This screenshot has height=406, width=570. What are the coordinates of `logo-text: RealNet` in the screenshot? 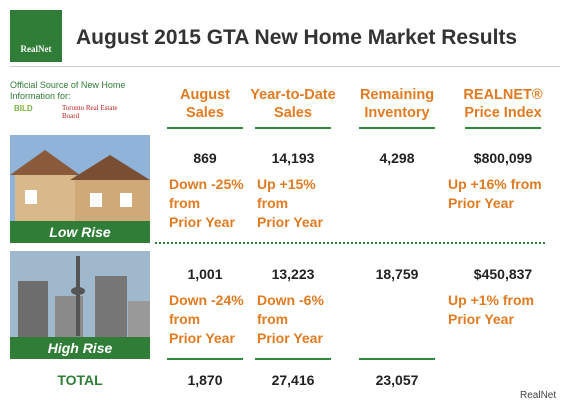 It's located at (36, 49).